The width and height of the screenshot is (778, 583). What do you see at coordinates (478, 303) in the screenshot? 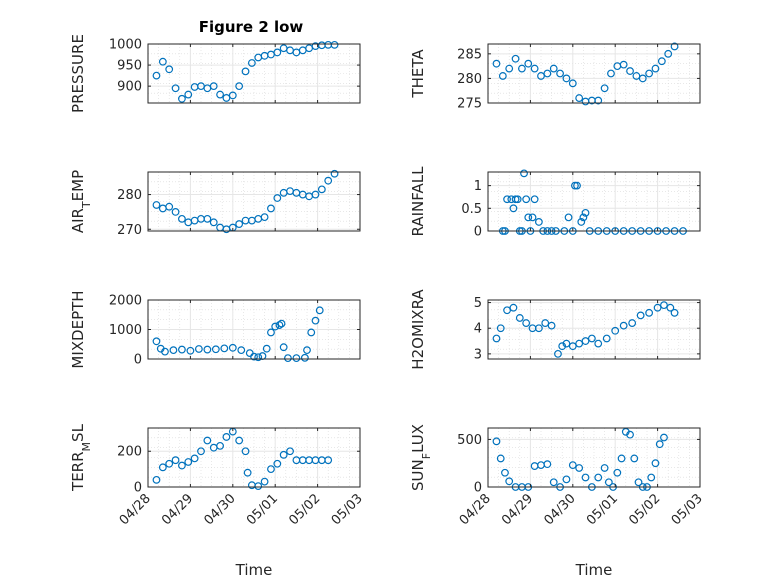
I see `y-tick-label: 5` at bounding box center [478, 303].